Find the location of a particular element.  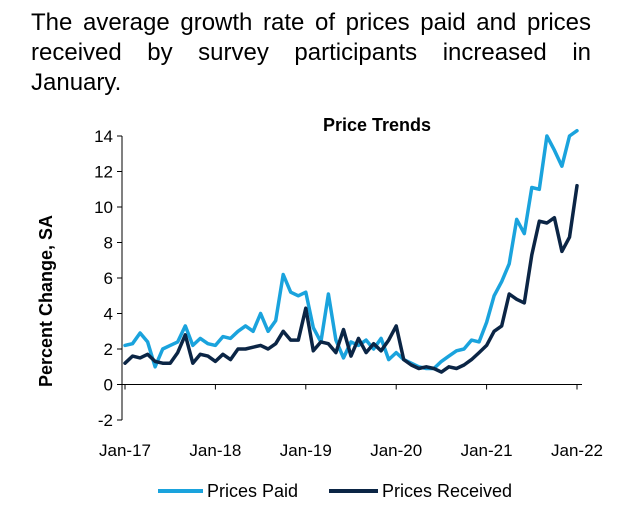

x-tick-label: Jan-21 is located at coordinates (487, 450).